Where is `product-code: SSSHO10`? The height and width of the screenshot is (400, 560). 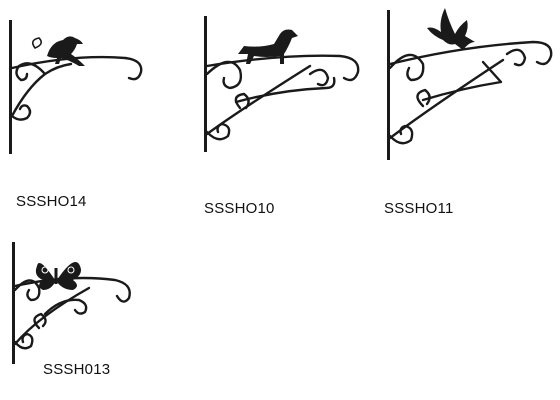 product-code: SSSHO10 is located at coordinates (239, 208).